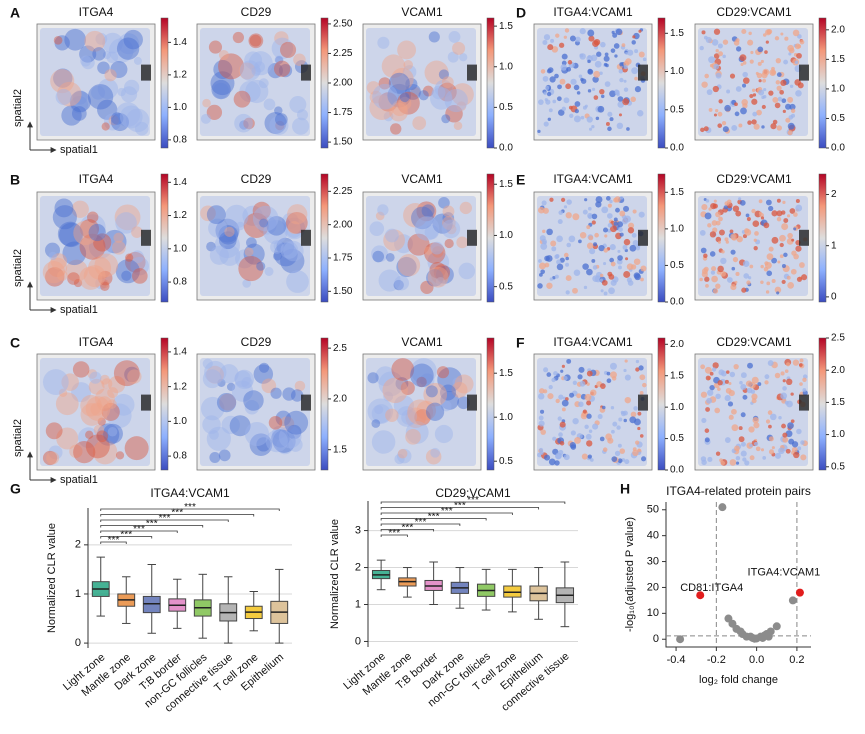 Image resolution: width=865 pixels, height=734 pixels. Describe the element at coordinates (677, 33) in the screenshot. I see `colorbar-tick-label: 1.5` at that location.